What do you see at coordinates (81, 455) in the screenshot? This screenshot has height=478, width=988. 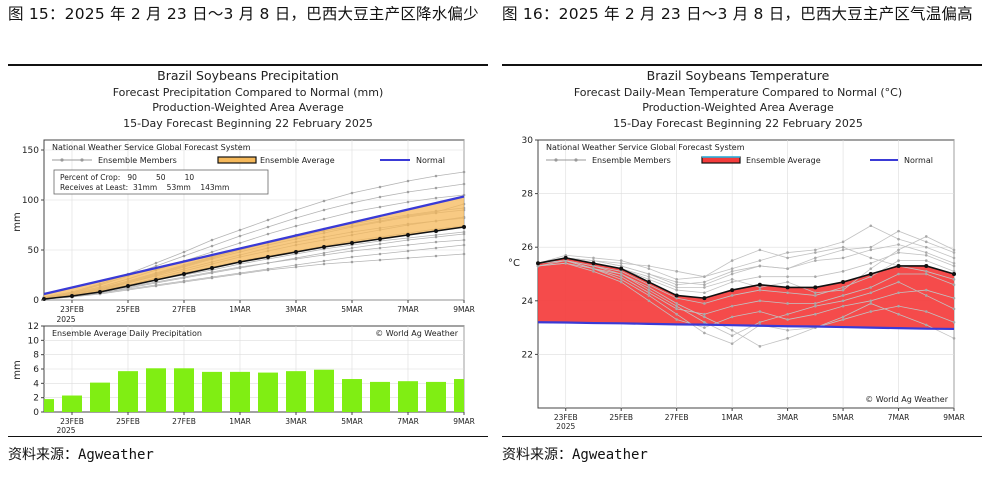 I see `figure-15-source: 资料来源：Agweather` at bounding box center [81, 455].